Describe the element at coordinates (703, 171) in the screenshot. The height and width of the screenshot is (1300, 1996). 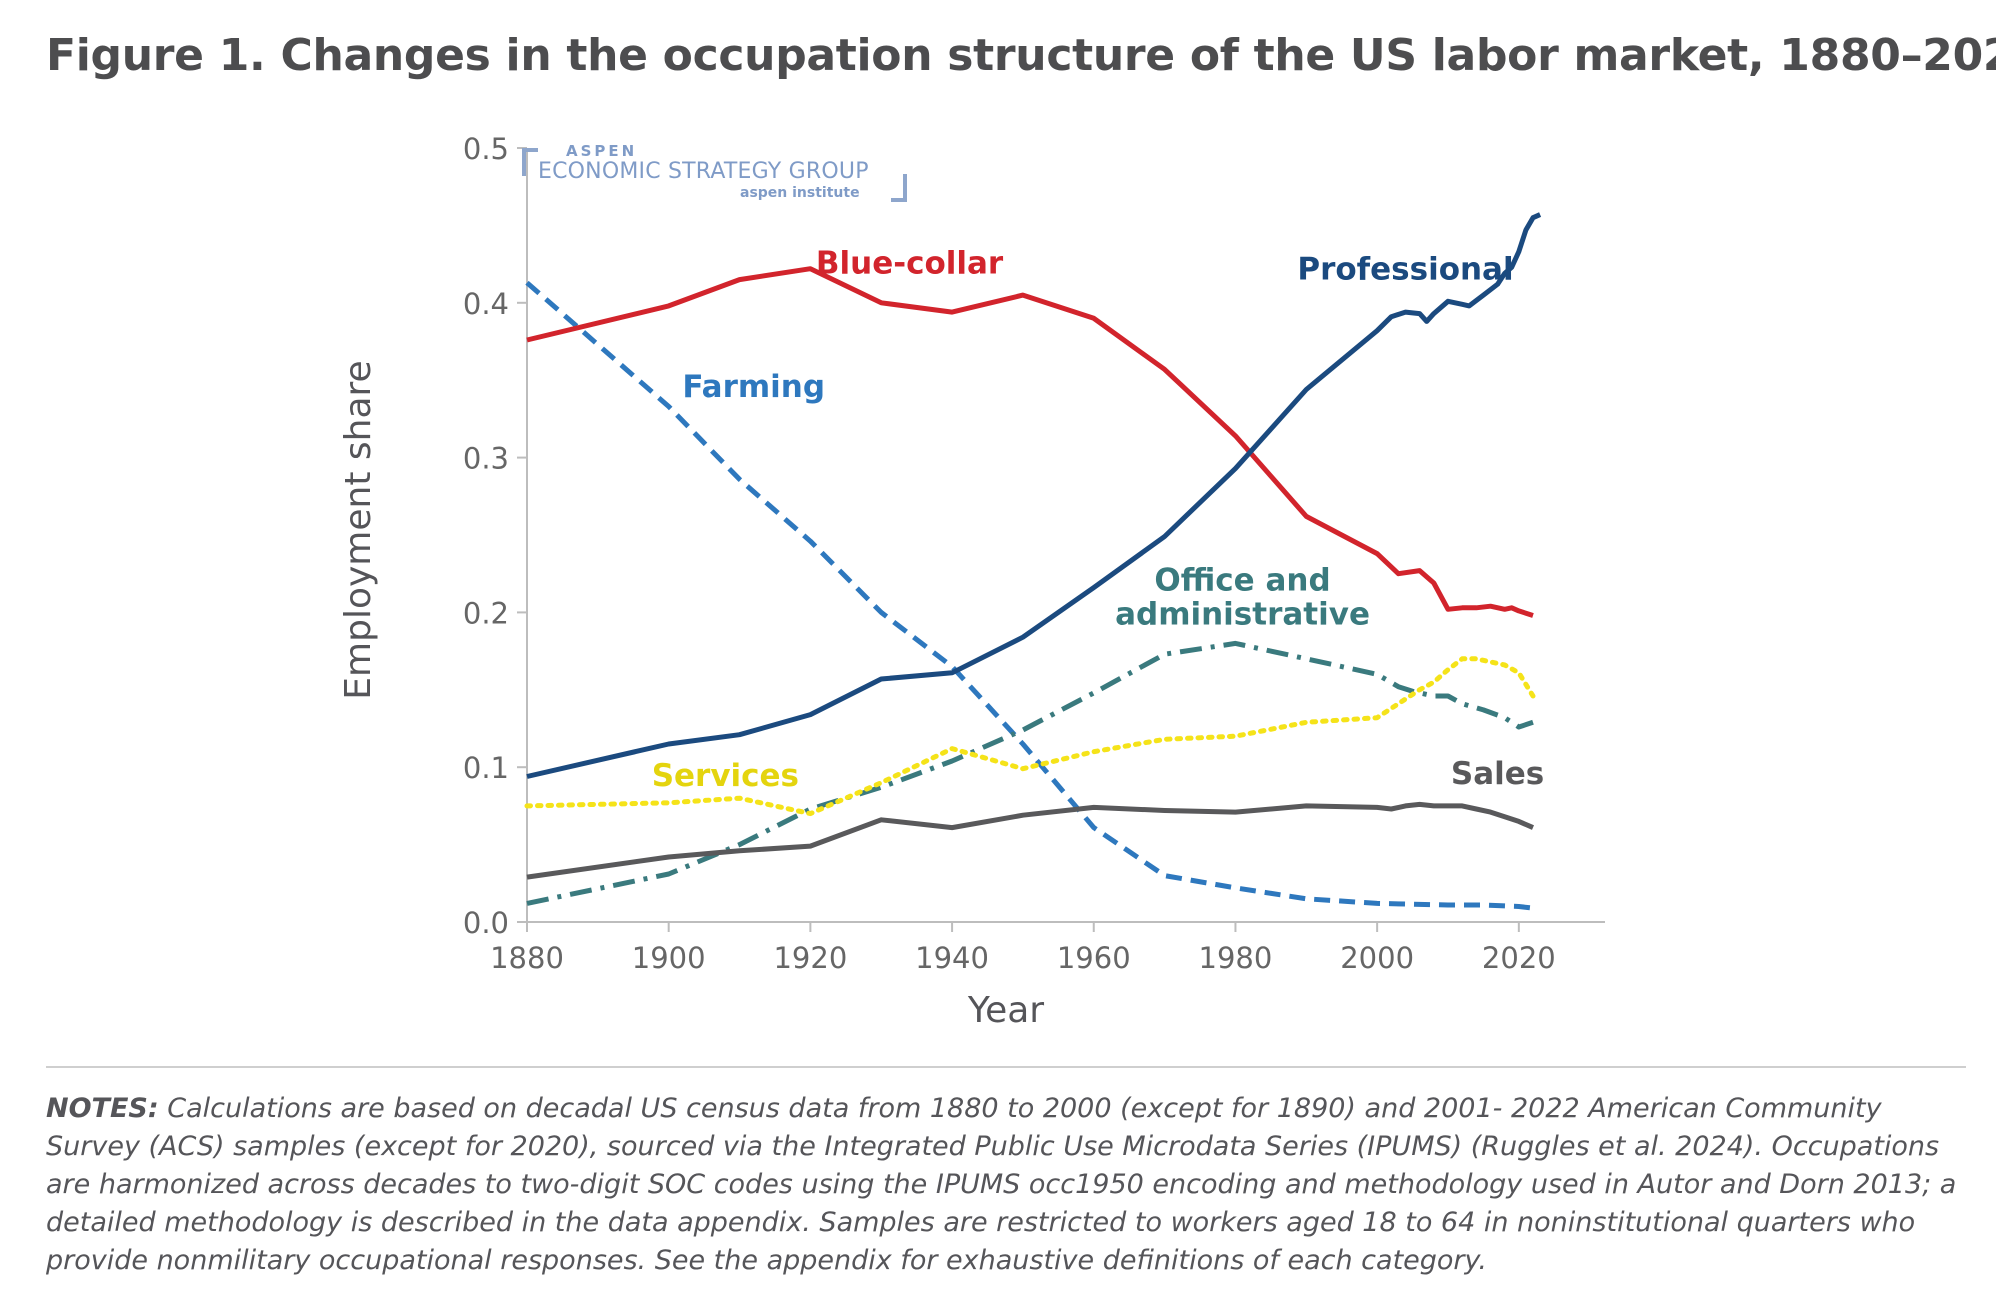
I see `logo-line-2: ECONOMIC STRATEGY GROUP` at that location.